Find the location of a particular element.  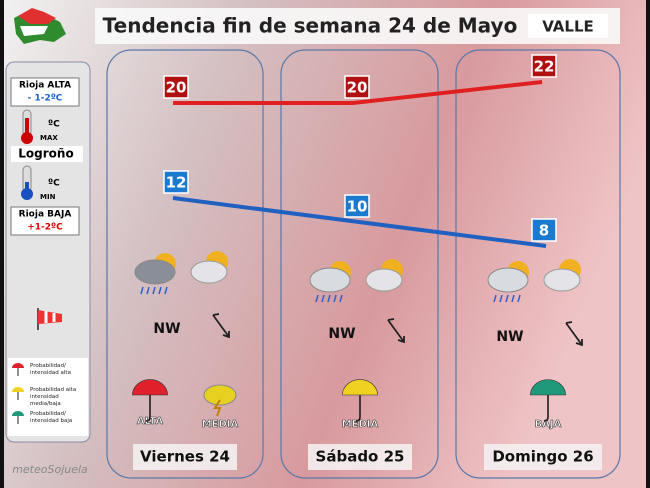

storm-cloud is located at coordinates (220, 395).